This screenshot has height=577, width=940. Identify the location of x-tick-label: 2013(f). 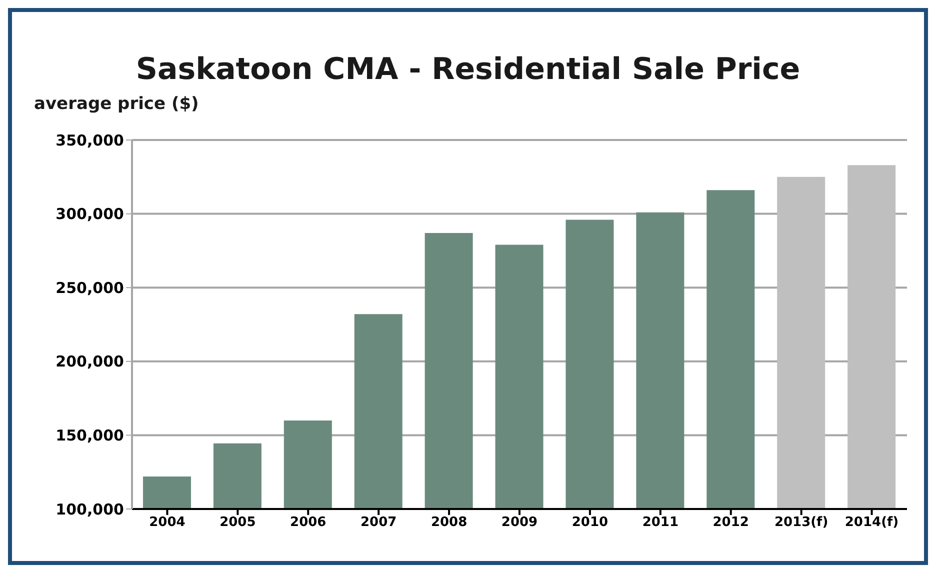
(801, 522).